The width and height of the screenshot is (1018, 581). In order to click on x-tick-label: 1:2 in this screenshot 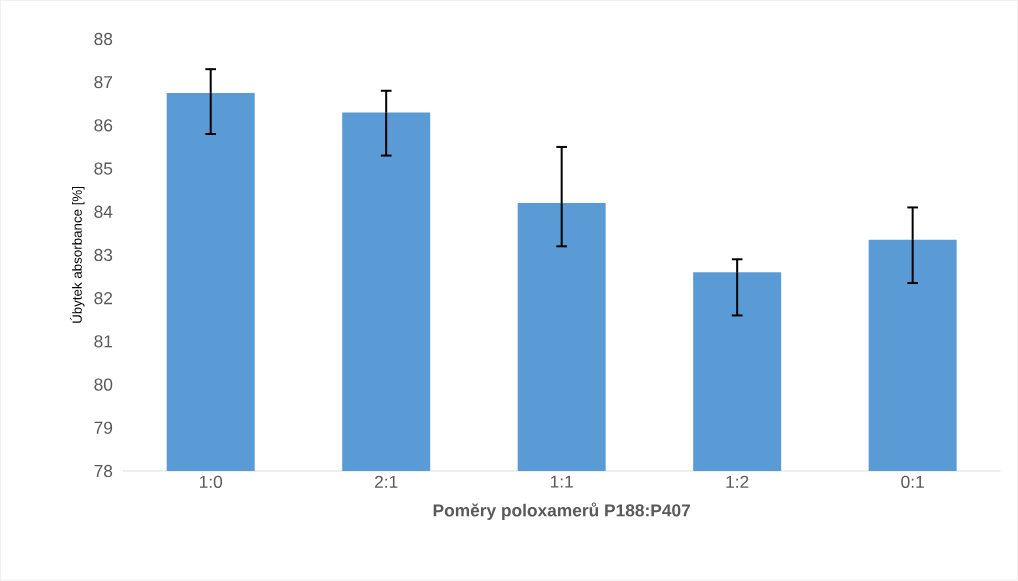, I will do `click(737, 481)`.